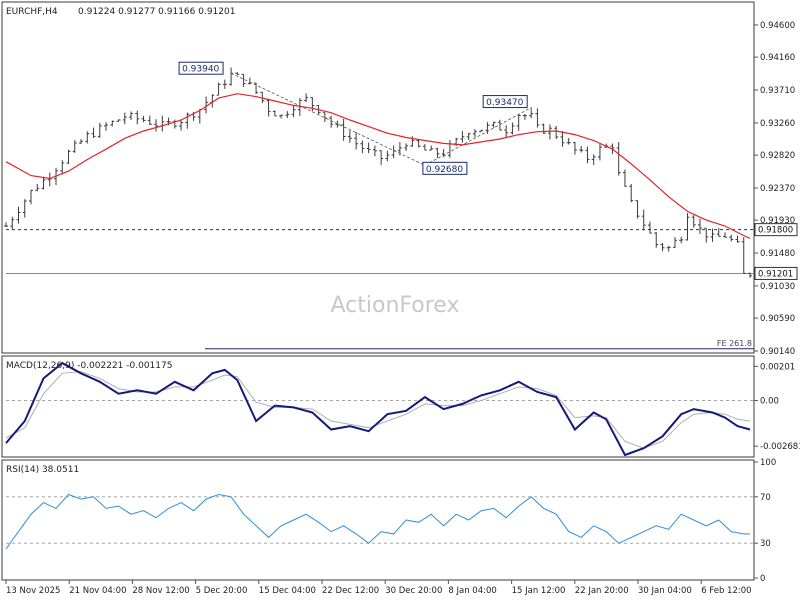 Image resolution: width=800 pixels, height=604 pixels. Describe the element at coordinates (765, 544) in the screenshot. I see `rsi-tick-label: 30` at that location.